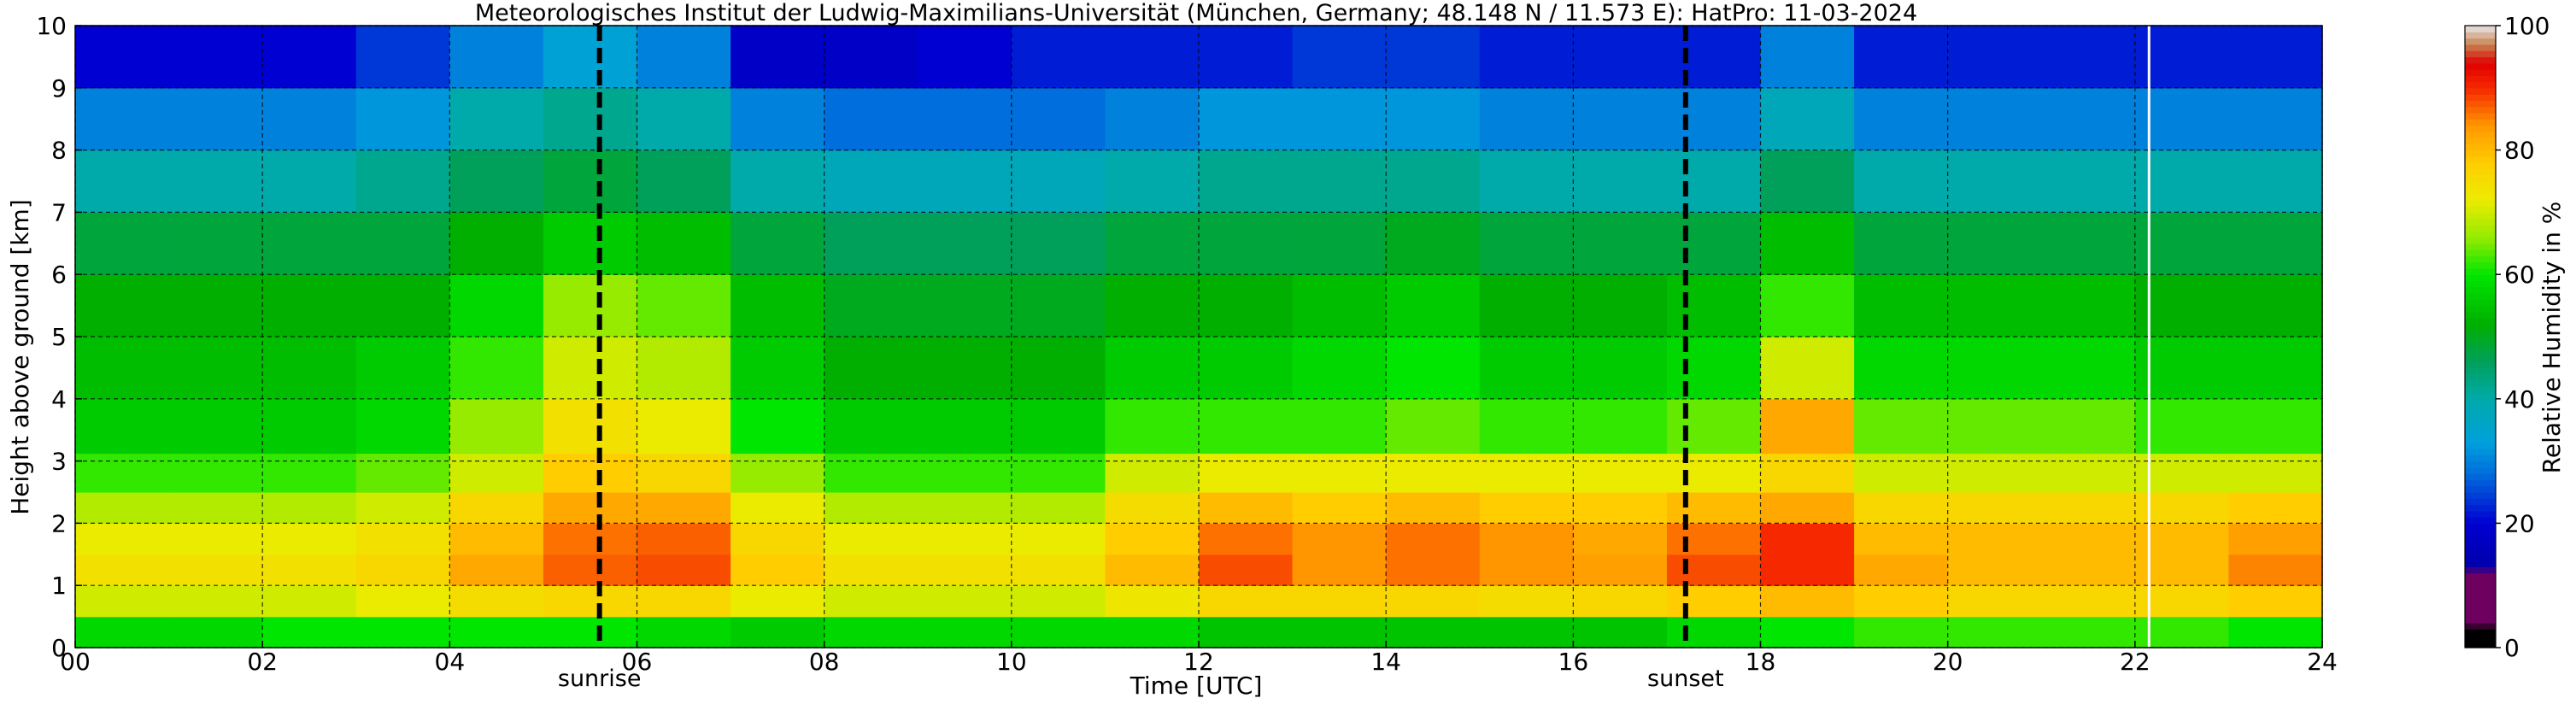 The width and height of the screenshot is (2576, 704). I want to click on colorbar-tick-label: 0, so click(2512, 648).